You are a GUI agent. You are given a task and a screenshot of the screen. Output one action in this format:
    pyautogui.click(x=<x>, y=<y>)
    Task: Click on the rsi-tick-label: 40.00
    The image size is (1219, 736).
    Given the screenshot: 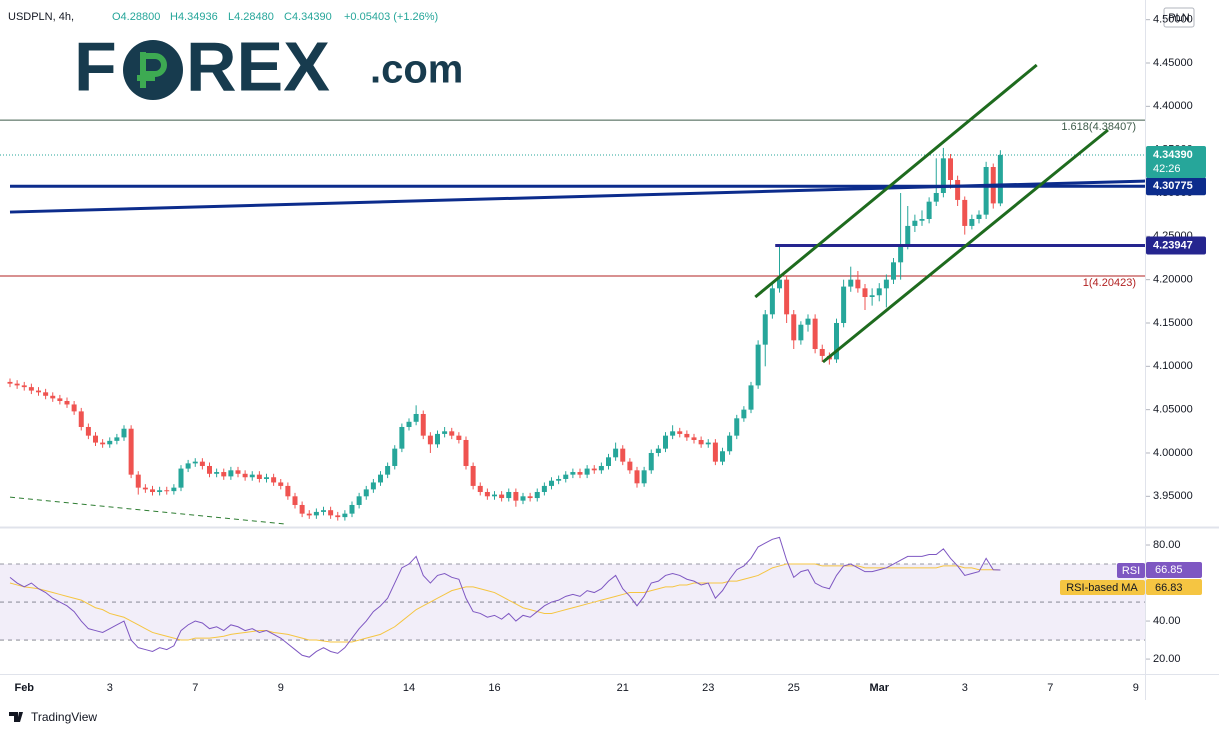 What is the action you would take?
    pyautogui.click(x=1167, y=621)
    